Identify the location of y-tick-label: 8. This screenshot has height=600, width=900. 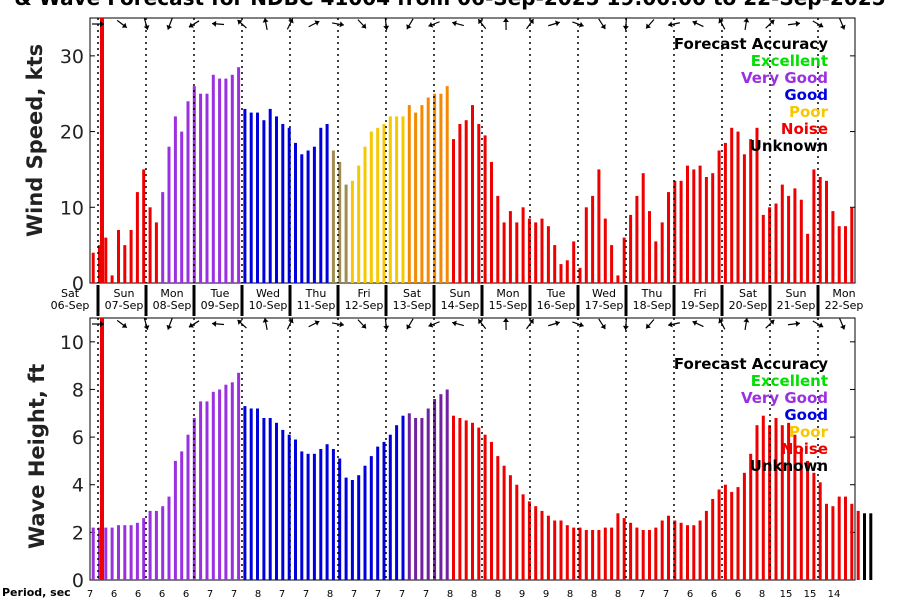
(78, 390).